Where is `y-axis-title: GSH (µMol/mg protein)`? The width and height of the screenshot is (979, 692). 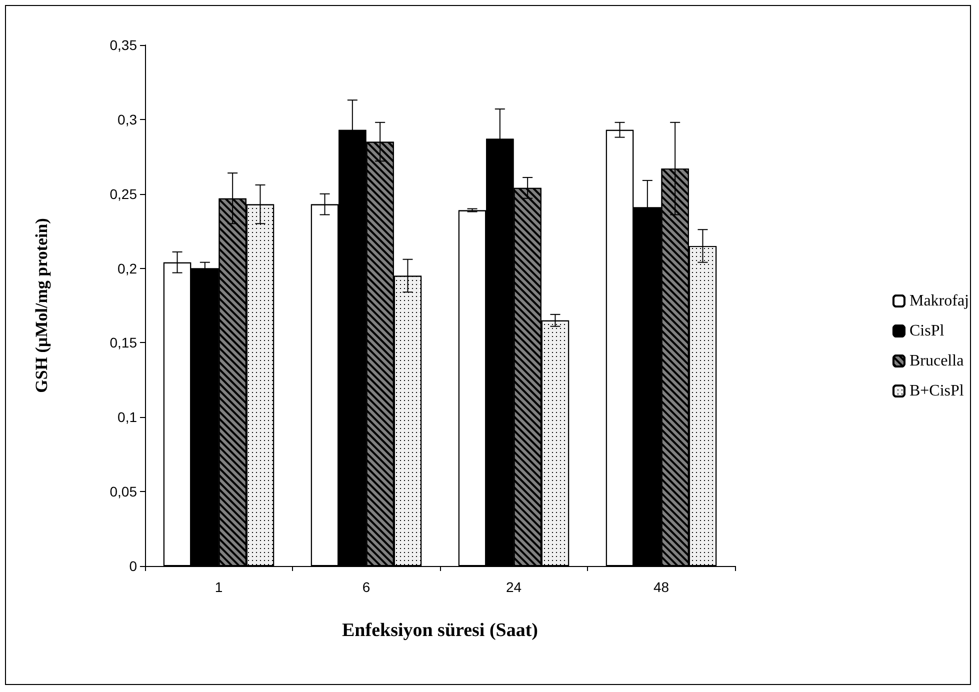 y-axis-title: GSH (µMol/mg protein) is located at coordinates (41, 305).